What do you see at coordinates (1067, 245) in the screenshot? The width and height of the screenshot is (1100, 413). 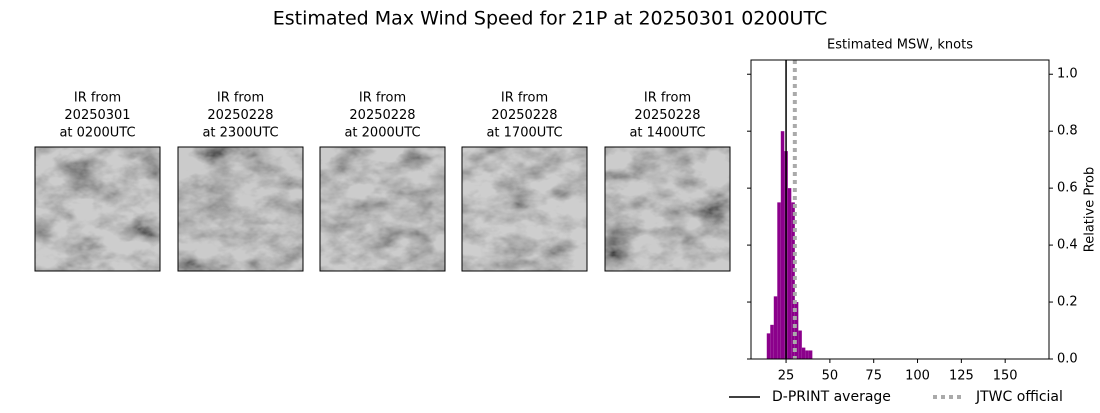 I see `y-tick-label: 0.4` at bounding box center [1067, 245].